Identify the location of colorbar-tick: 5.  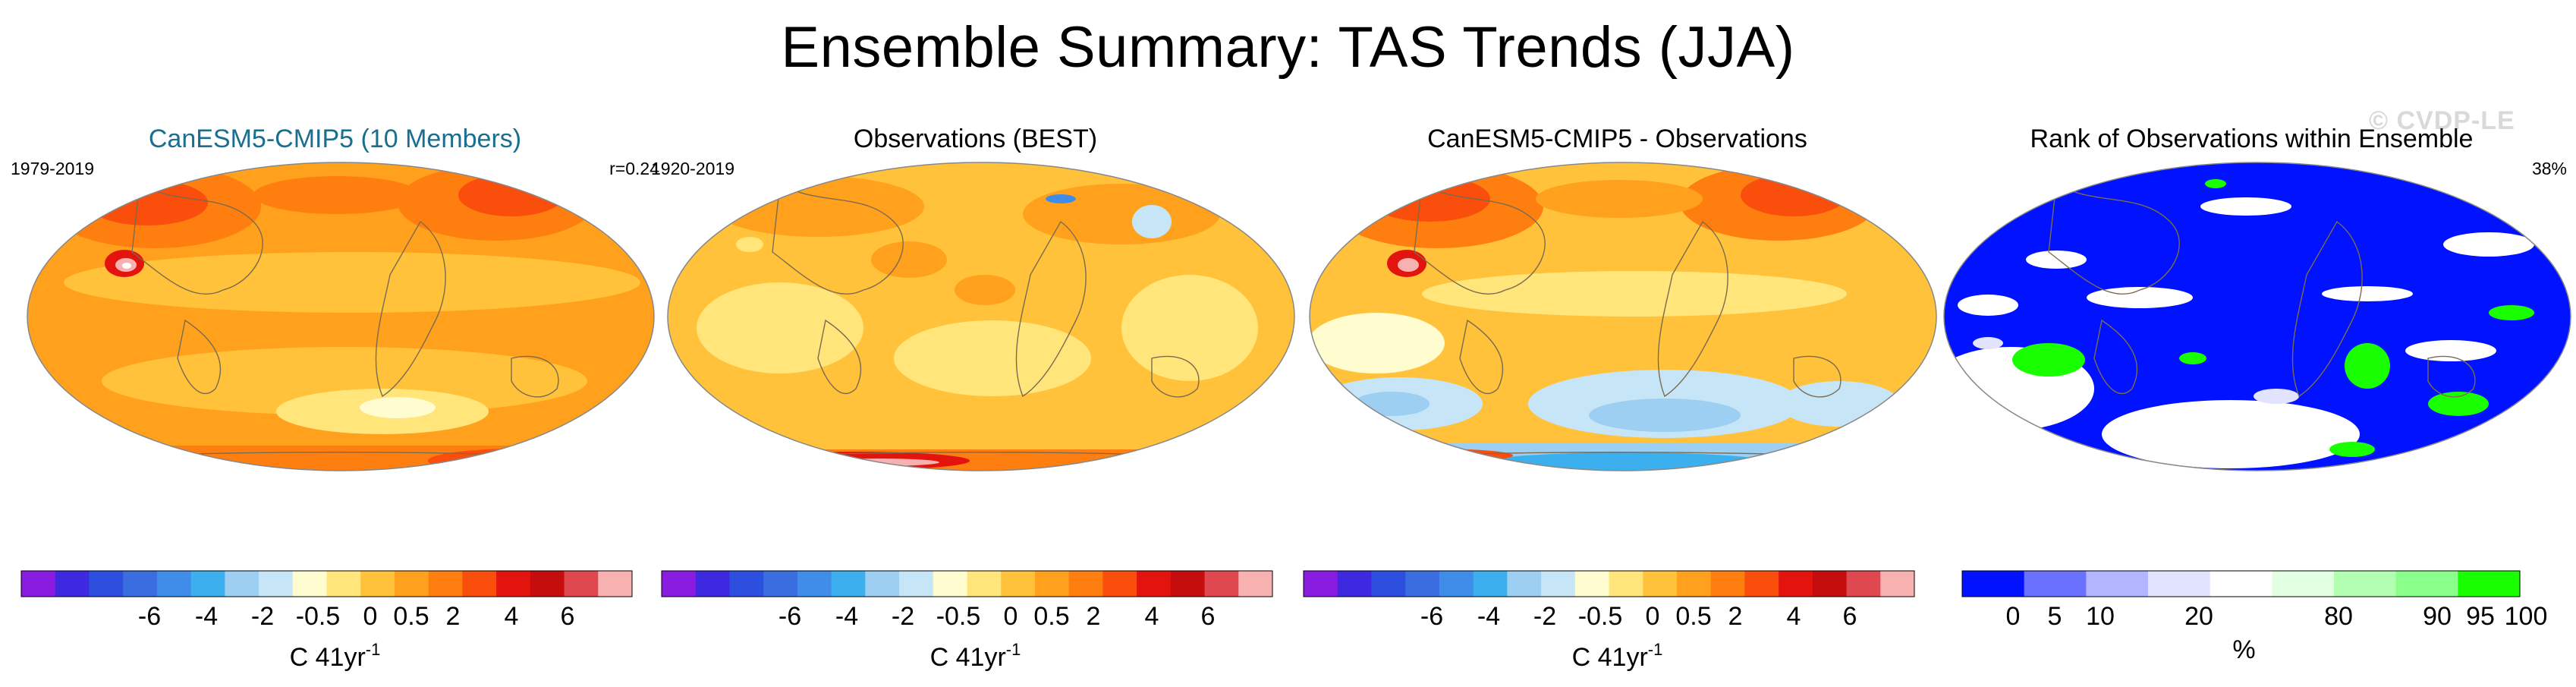
(2054, 616).